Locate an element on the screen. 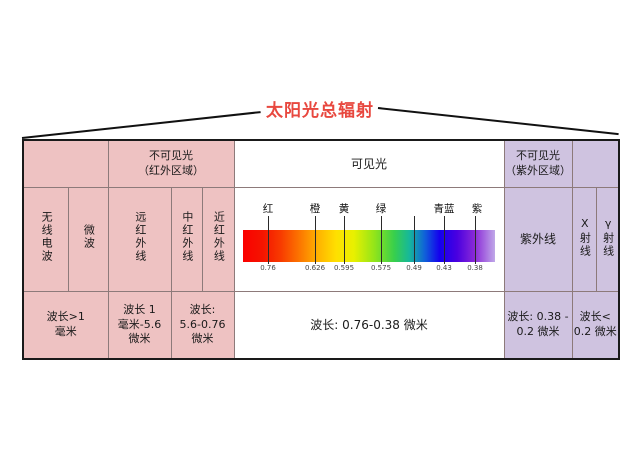 The height and width of the screenshot is (460, 640). spectrum-color-label-violet: 紫 is located at coordinates (477, 208).